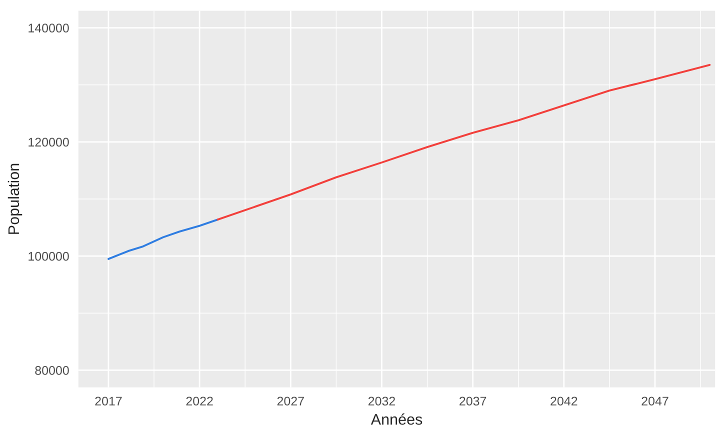  What do you see at coordinates (15, 199) in the screenshot?
I see `y-axis-title: Population` at bounding box center [15, 199].